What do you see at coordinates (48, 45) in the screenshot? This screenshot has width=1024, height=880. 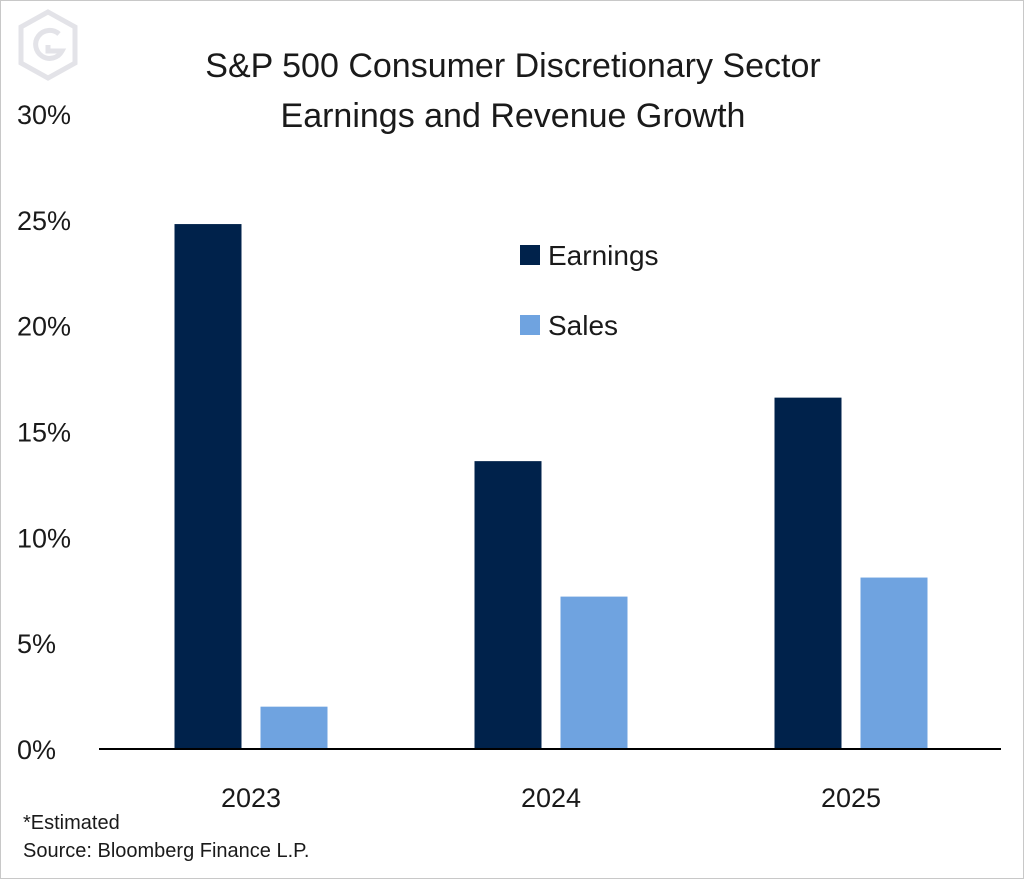 I see `hexagon-g-logo-icon` at bounding box center [48, 45].